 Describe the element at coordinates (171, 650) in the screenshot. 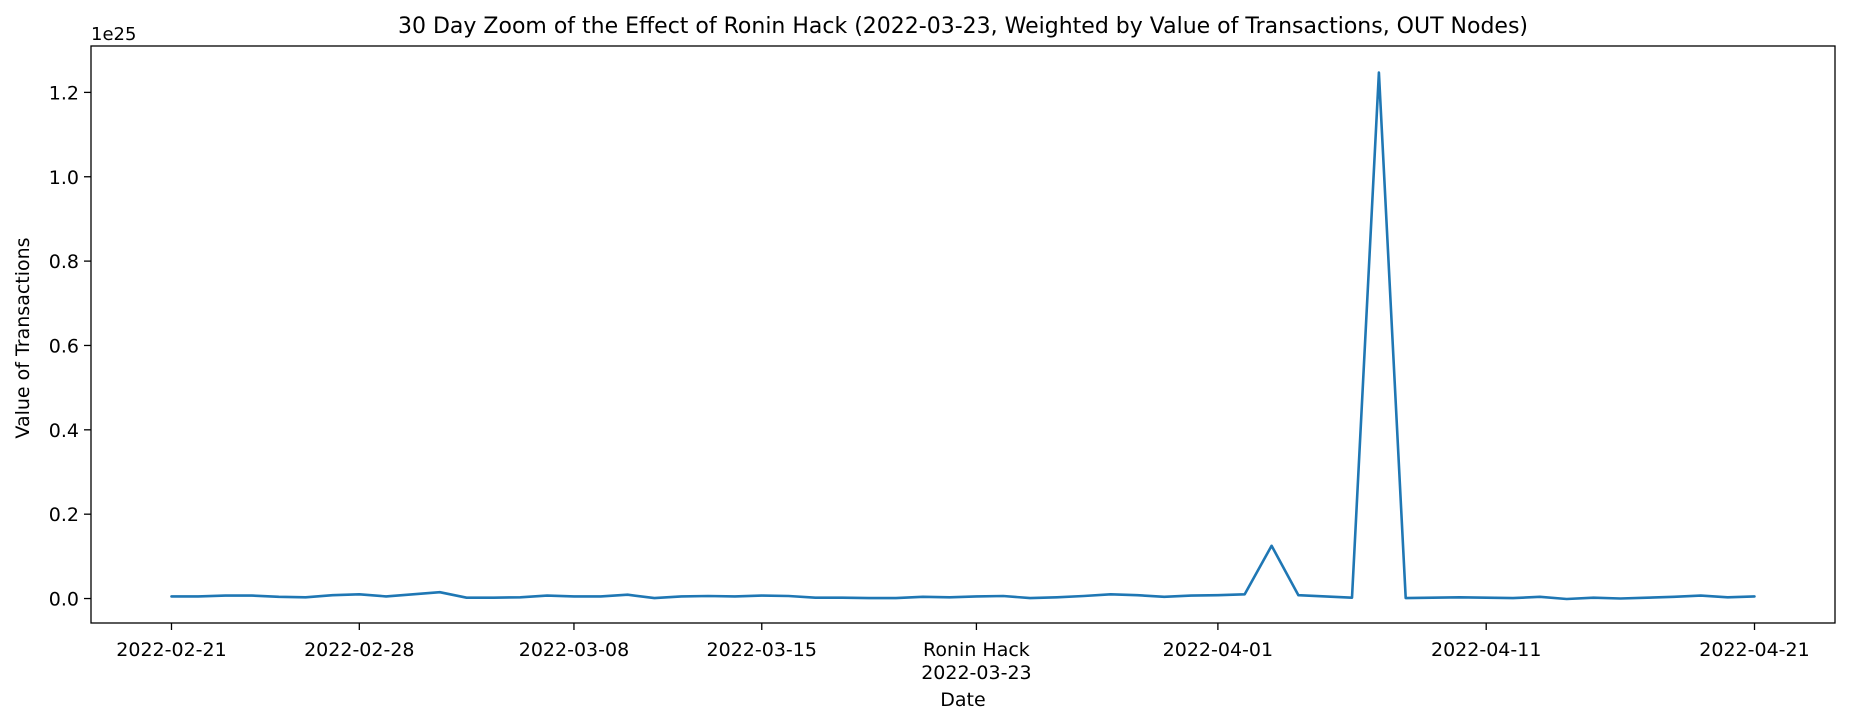

I see `x-tick-label: 2022-02-21` at that location.